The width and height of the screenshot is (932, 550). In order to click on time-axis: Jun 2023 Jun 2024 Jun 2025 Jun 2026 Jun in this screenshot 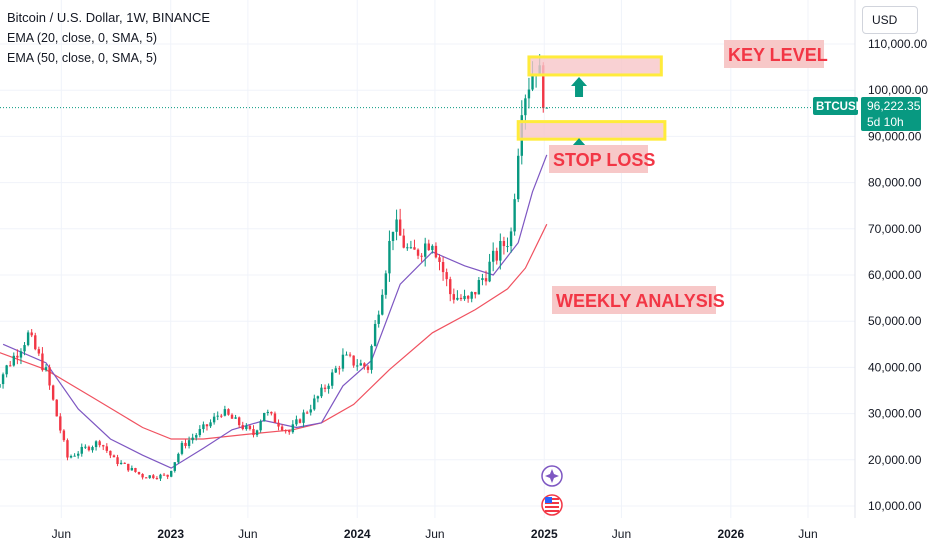, I will do `click(435, 534)`.